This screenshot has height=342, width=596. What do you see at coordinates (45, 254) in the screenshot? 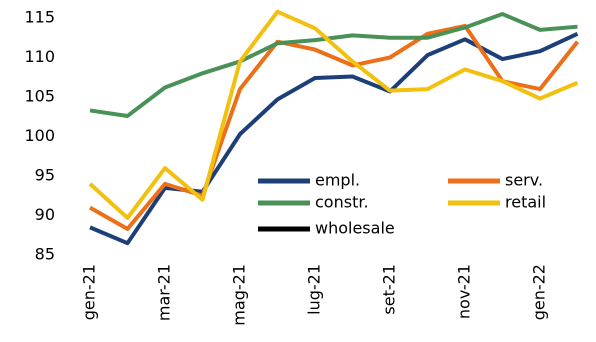
I see `y-tick-label: 85` at bounding box center [45, 254].